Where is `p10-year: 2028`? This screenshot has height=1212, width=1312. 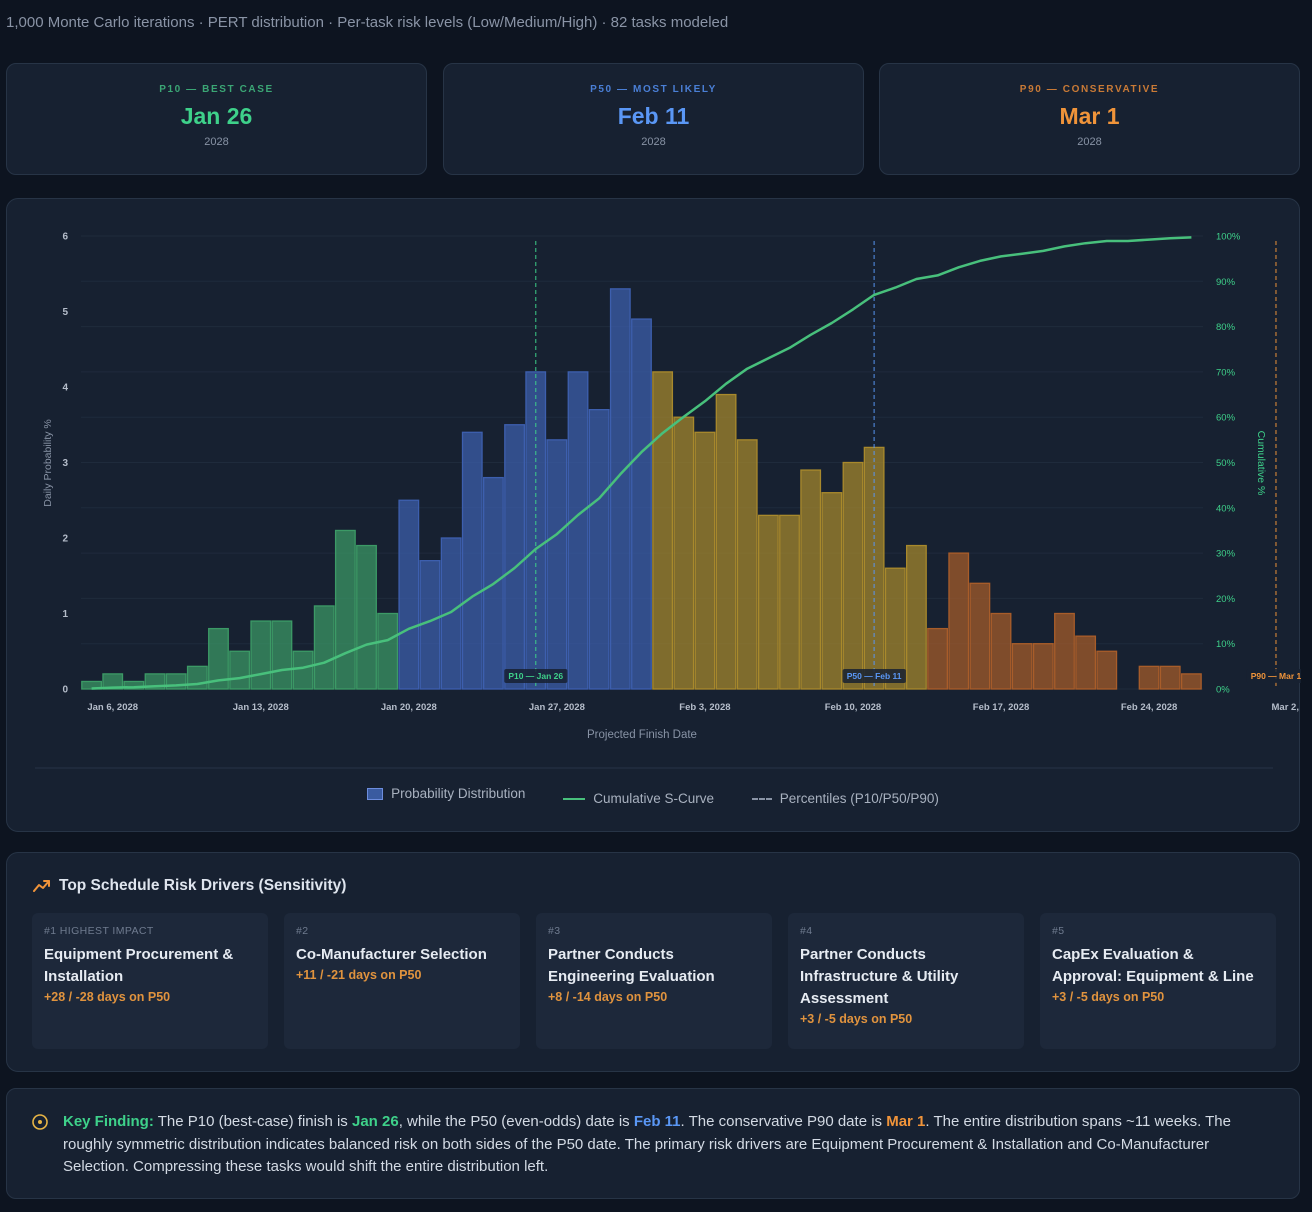
p10-year: 2028 is located at coordinates (216, 142).